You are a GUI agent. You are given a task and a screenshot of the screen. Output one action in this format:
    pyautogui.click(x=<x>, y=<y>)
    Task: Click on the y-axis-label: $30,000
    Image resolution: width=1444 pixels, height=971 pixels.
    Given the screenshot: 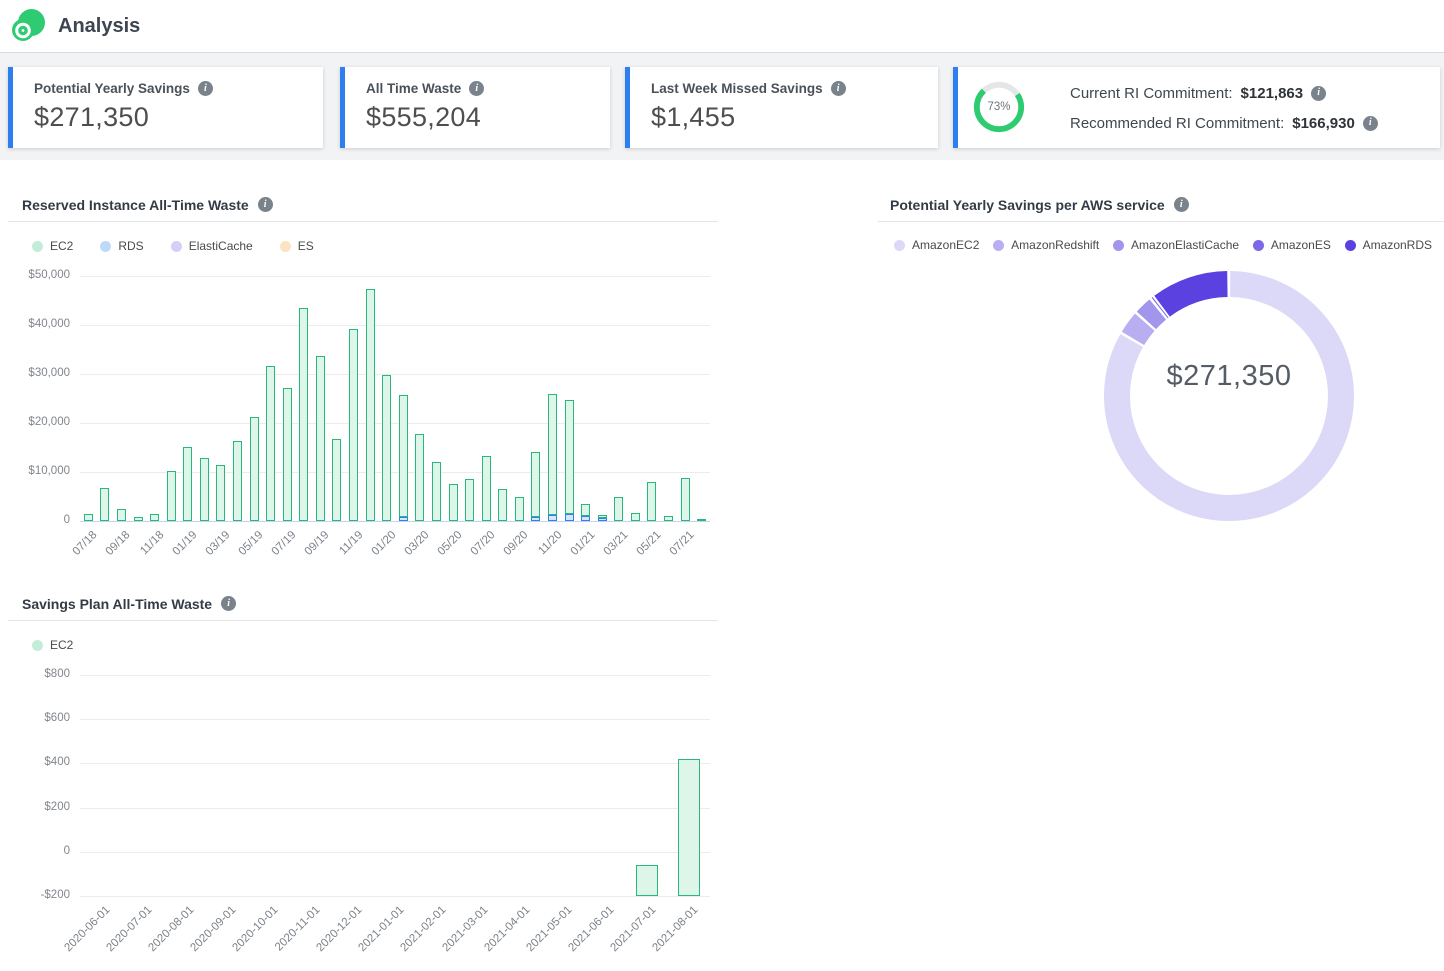 What is the action you would take?
    pyautogui.click(x=49, y=373)
    